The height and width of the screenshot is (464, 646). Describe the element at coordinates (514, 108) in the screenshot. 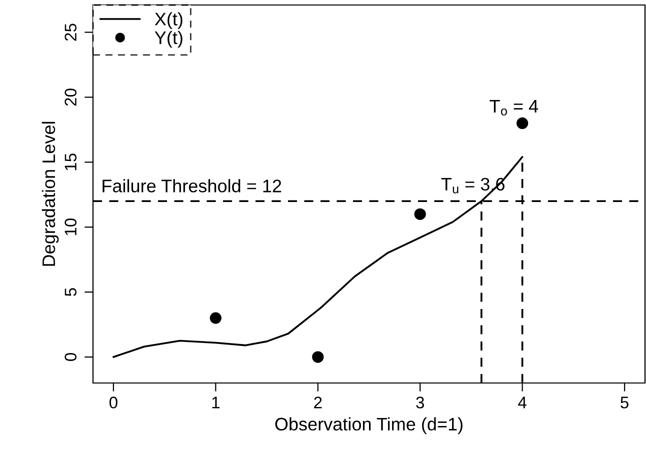

I see `annotation: T$_{o}$ = 4` at that location.